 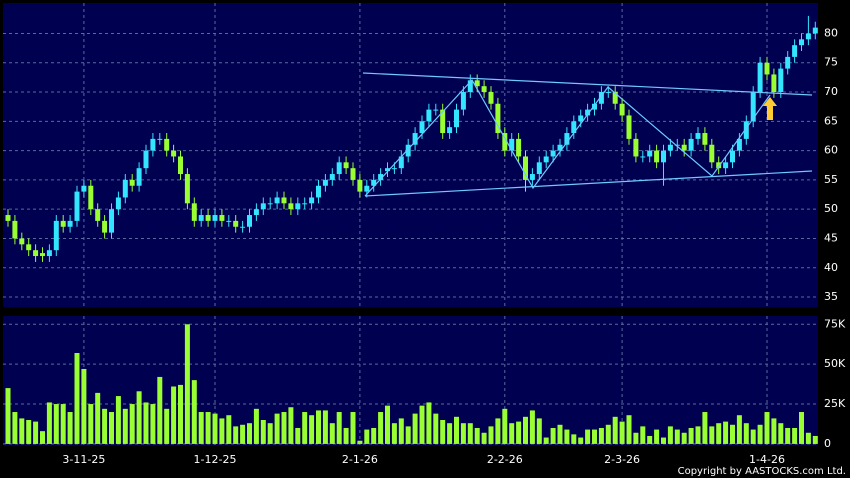 I want to click on zigzag-line, so click(x=567, y=137).